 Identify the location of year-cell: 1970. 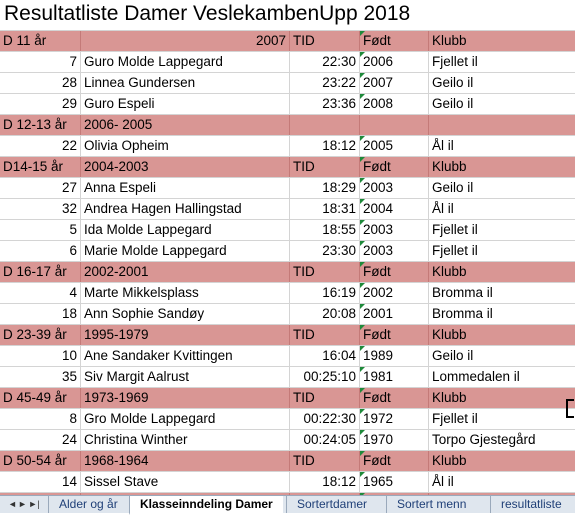
(393, 440).